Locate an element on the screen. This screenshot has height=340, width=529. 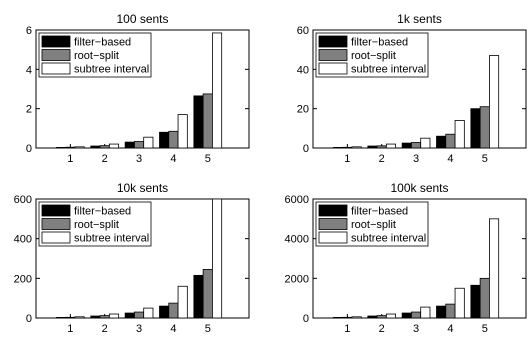
y-tick-label: 600 is located at coordinates (23, 200).